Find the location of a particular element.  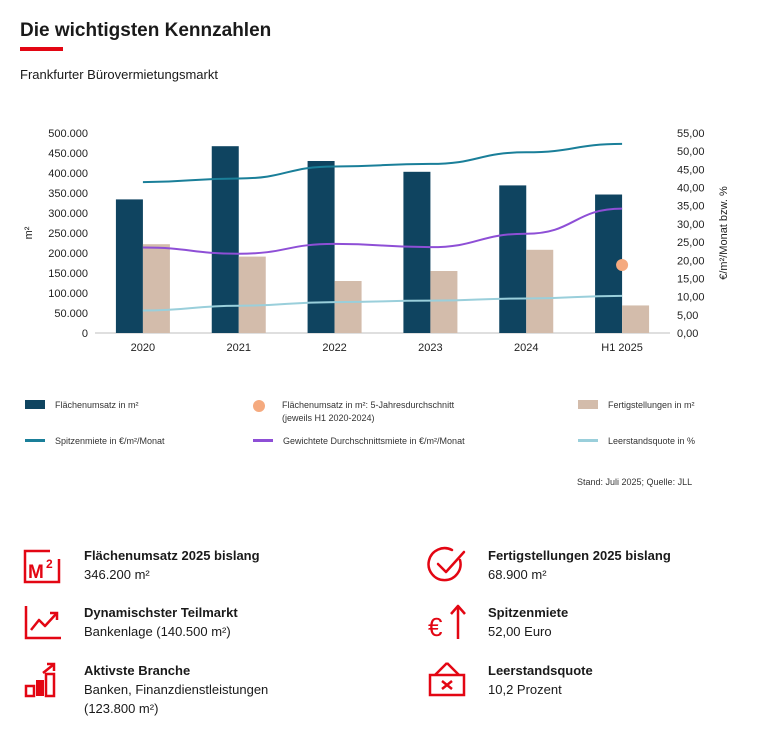

kpi-fertigstellungen: Fertigstellungen 2025 bislang 68.900 m² is located at coordinates (548, 565).